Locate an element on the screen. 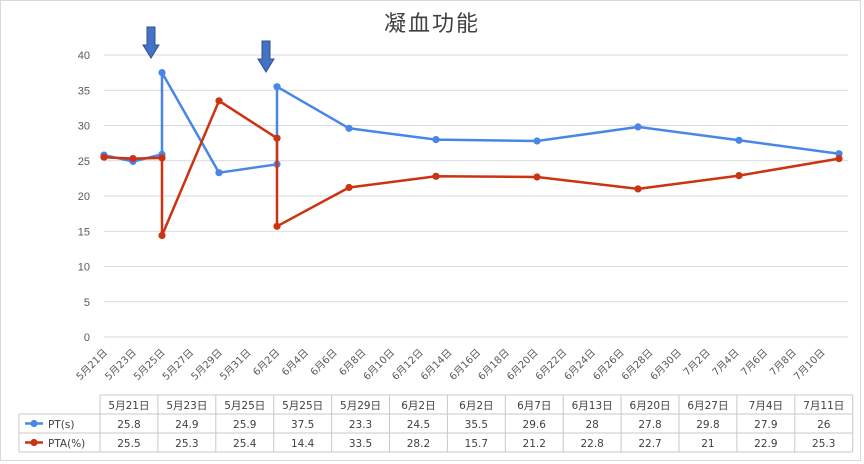  table-cell: 25.9 is located at coordinates (244, 425).